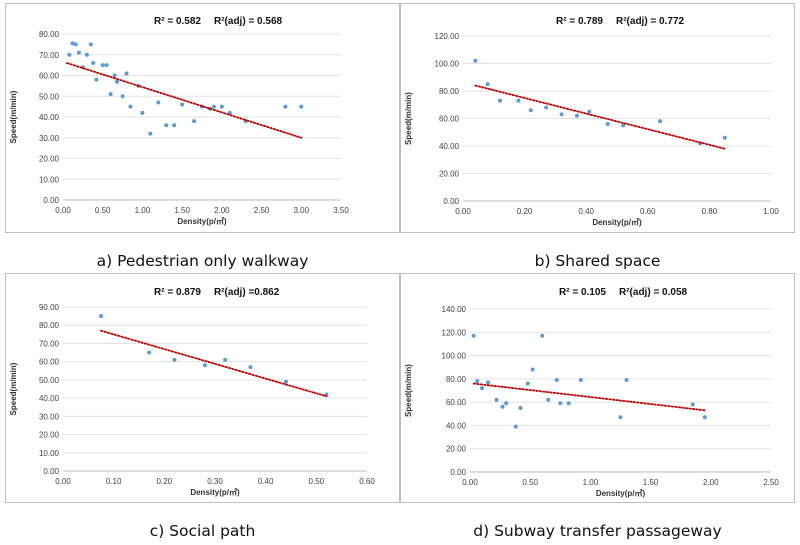 The image size is (800, 545). I want to click on y-tick-label: 40.00, so click(456, 425).